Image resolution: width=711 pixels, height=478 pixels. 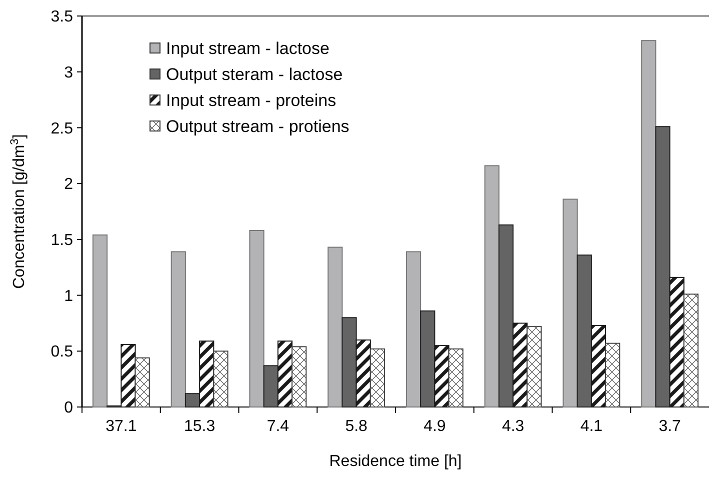 I want to click on y-tick-label: 1.5, so click(x=62, y=241).